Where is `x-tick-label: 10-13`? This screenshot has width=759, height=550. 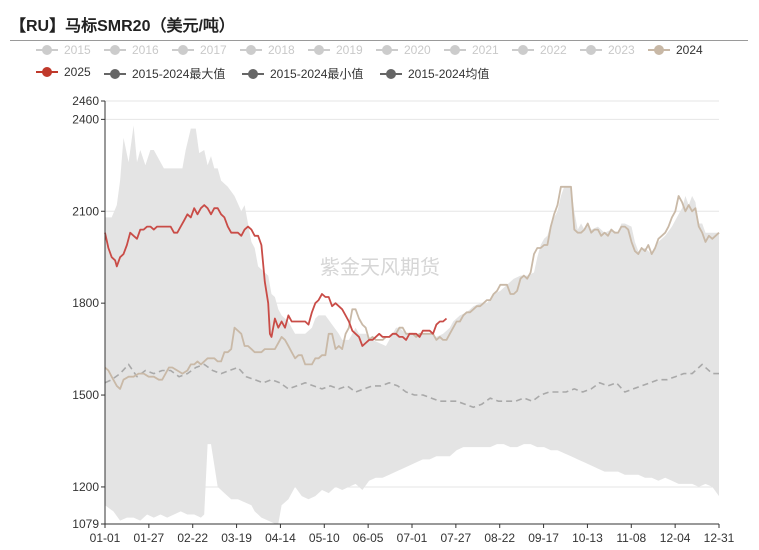 x-tick-label: 10-13 is located at coordinates (587, 538).